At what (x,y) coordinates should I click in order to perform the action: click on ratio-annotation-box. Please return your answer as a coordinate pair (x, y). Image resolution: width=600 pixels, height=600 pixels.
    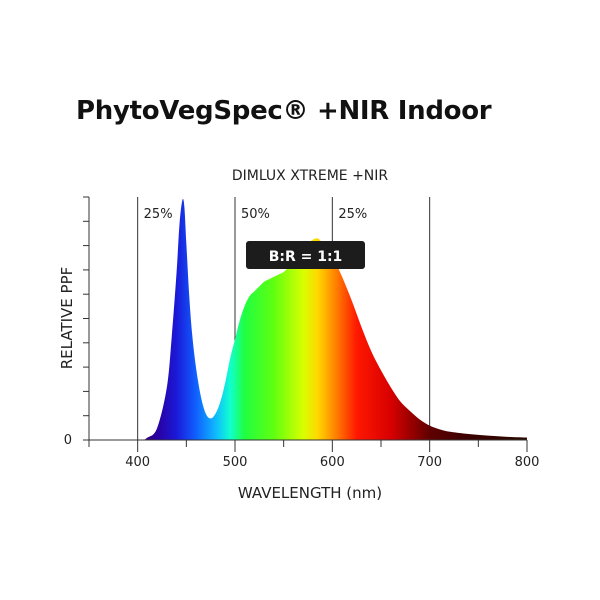
    Looking at the image, I should click on (305, 255).